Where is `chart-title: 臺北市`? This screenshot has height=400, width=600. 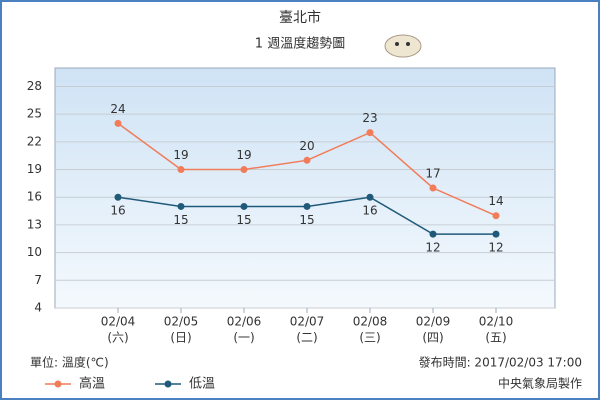 chart-title: 臺北市 is located at coordinates (300, 17).